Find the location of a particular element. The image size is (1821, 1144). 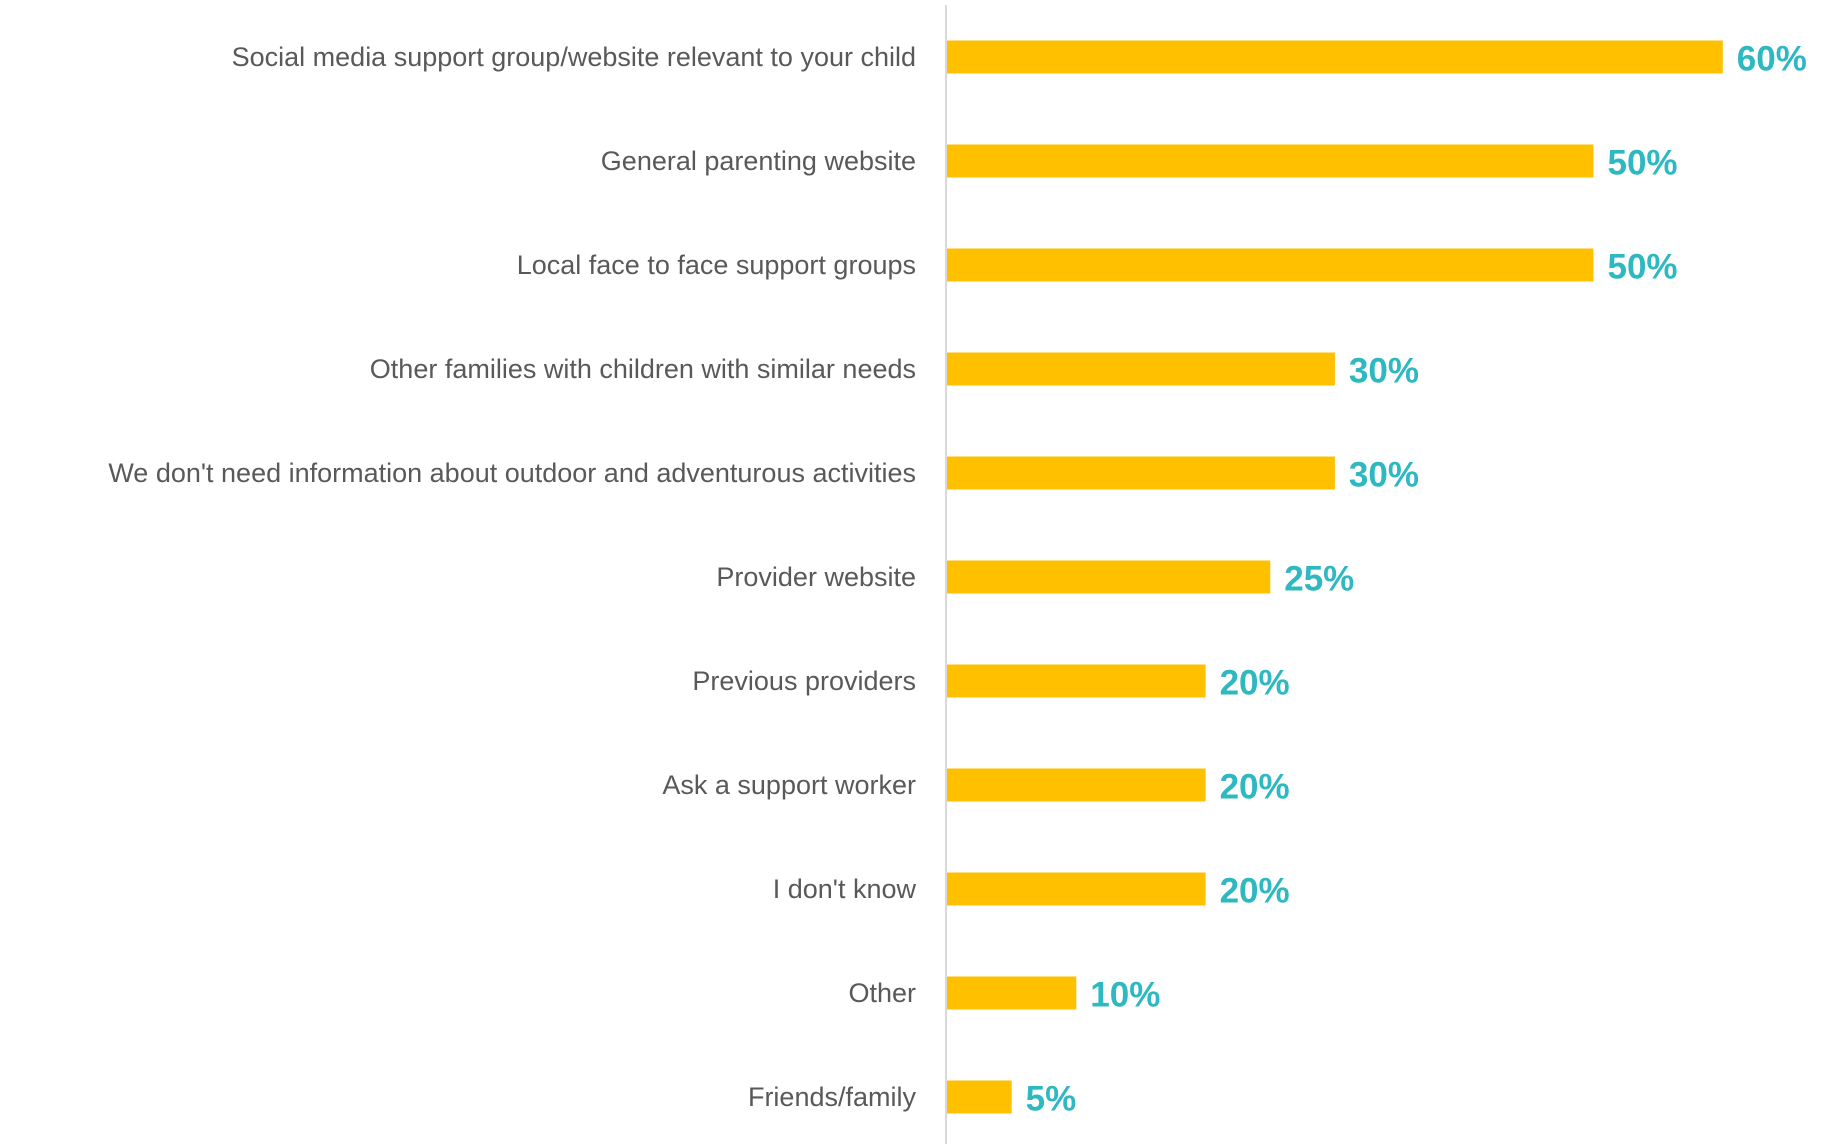

value-label-10: 5% is located at coordinates (1051, 1099).